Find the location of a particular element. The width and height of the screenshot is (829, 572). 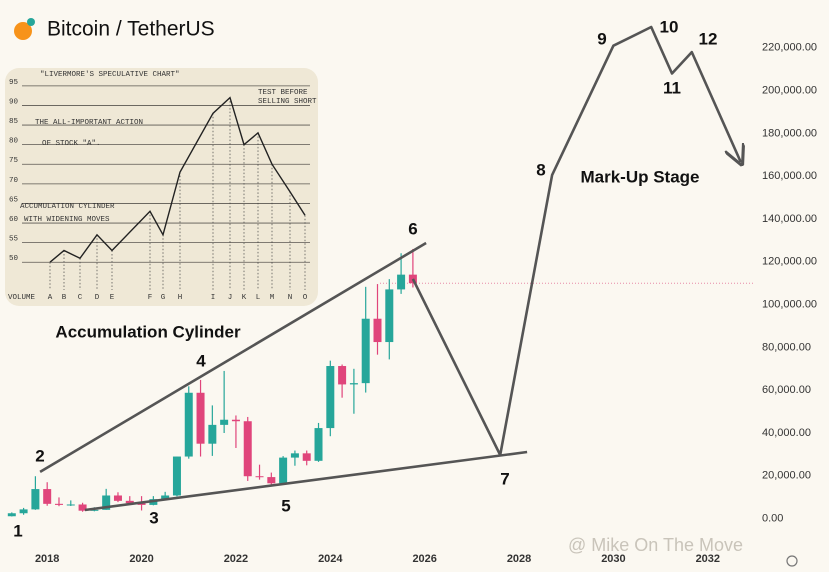

inset-note: TEST BEFORE is located at coordinates (283, 93).